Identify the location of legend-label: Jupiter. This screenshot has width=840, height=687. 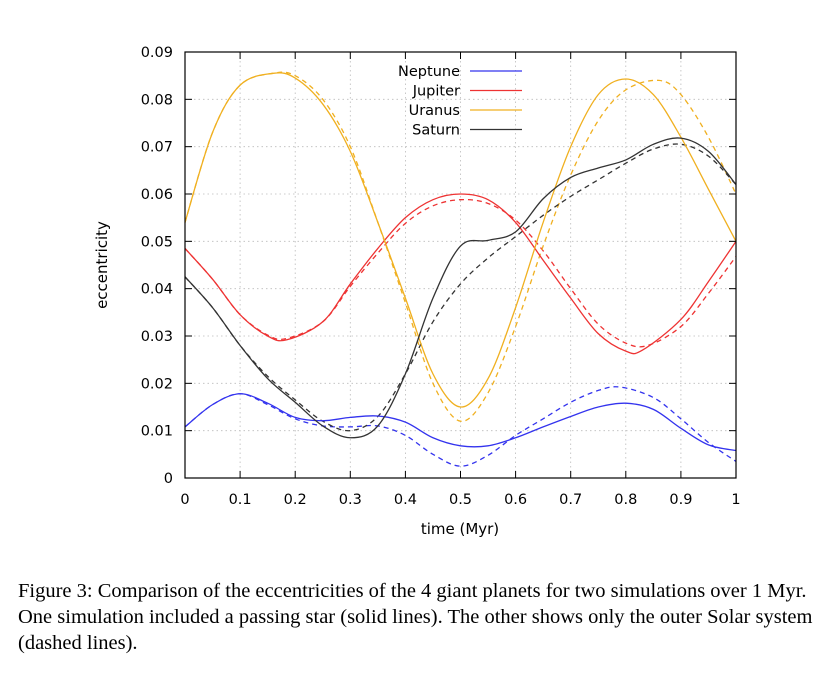
(436, 92).